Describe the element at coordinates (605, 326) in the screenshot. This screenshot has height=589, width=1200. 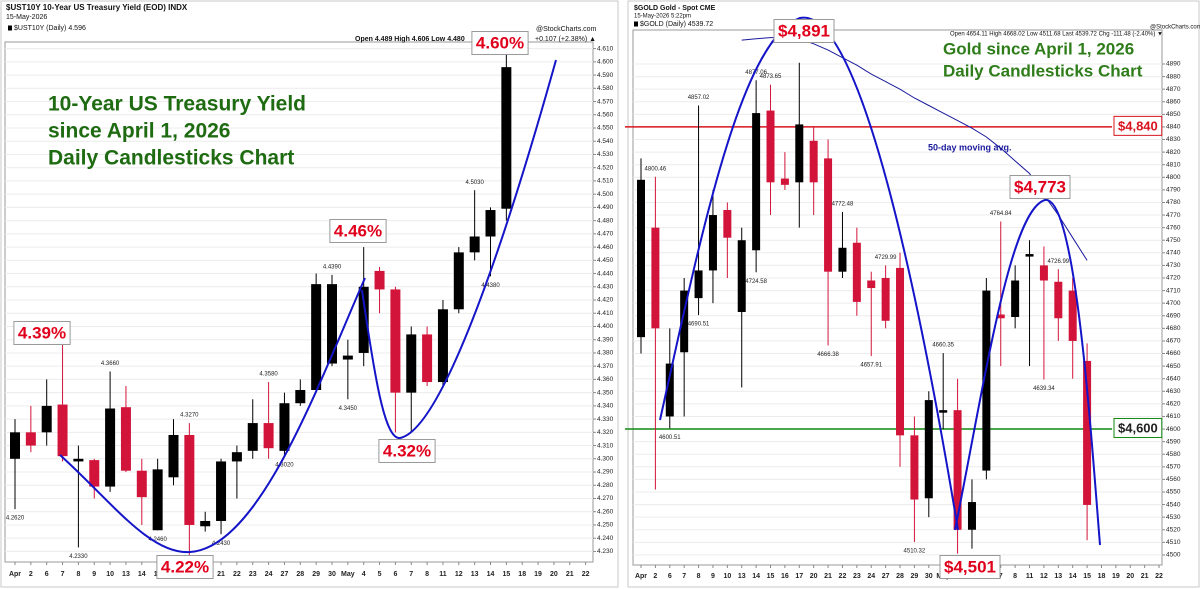
I see `y-tick-label: 4.400` at that location.